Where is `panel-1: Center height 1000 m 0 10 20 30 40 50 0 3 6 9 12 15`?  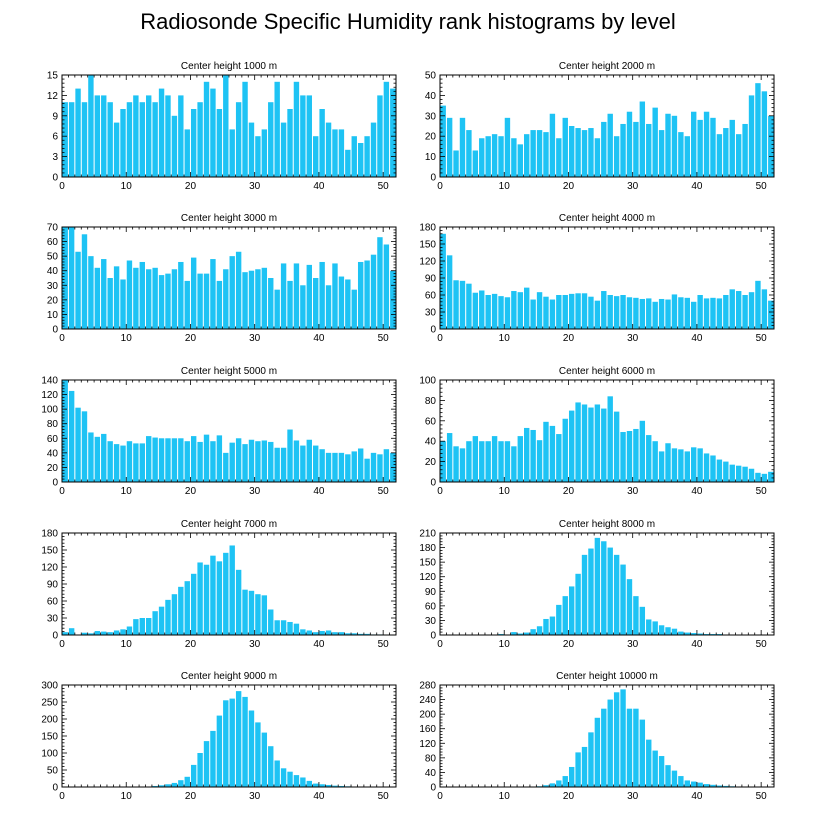
panel-1: Center height 1000 m 0 10 20 30 40 50 0 3 6 9 12 15 is located at coordinates (222, 126).